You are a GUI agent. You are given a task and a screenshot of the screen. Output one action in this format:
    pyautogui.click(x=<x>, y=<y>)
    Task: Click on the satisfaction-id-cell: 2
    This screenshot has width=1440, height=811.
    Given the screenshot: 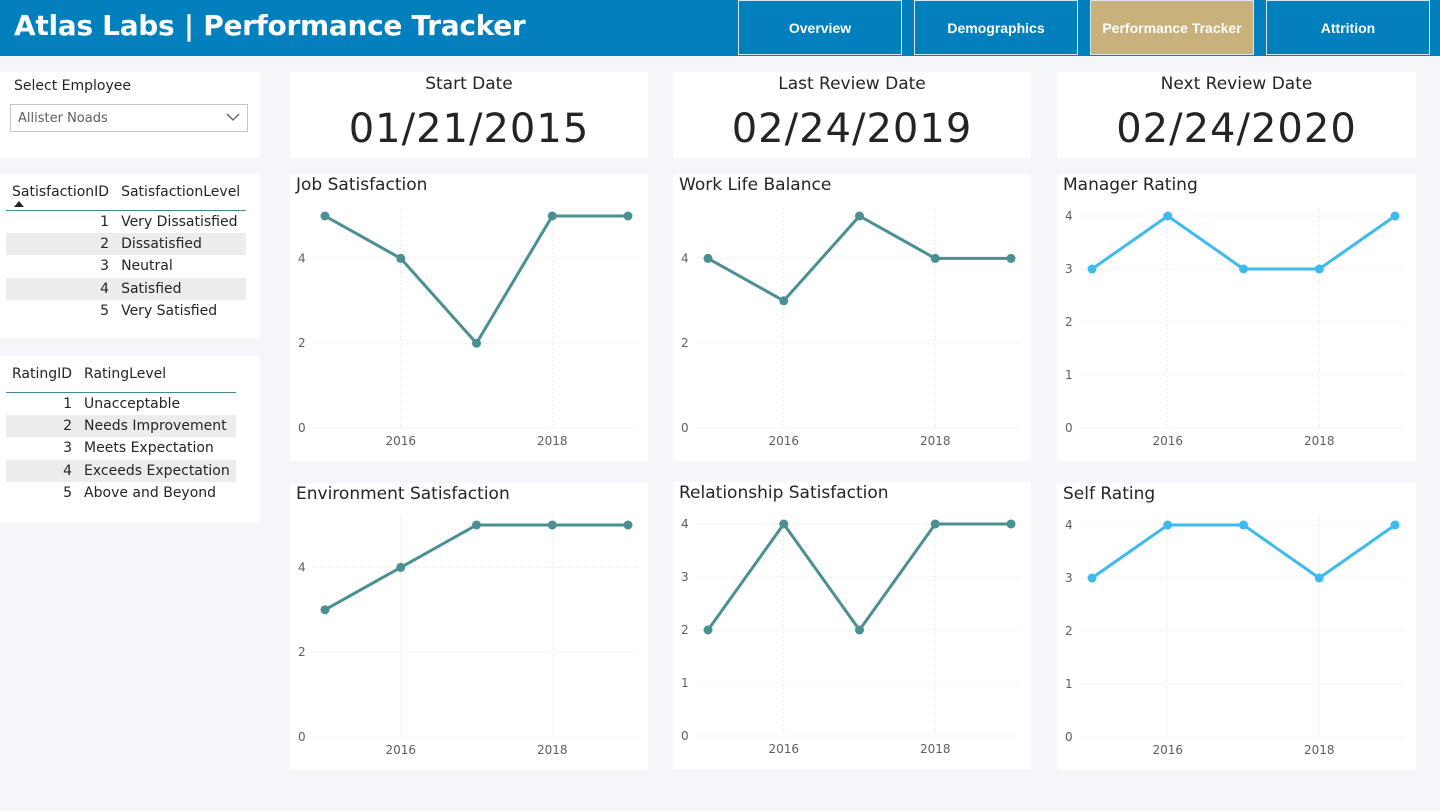 What is the action you would take?
    pyautogui.click(x=61, y=243)
    